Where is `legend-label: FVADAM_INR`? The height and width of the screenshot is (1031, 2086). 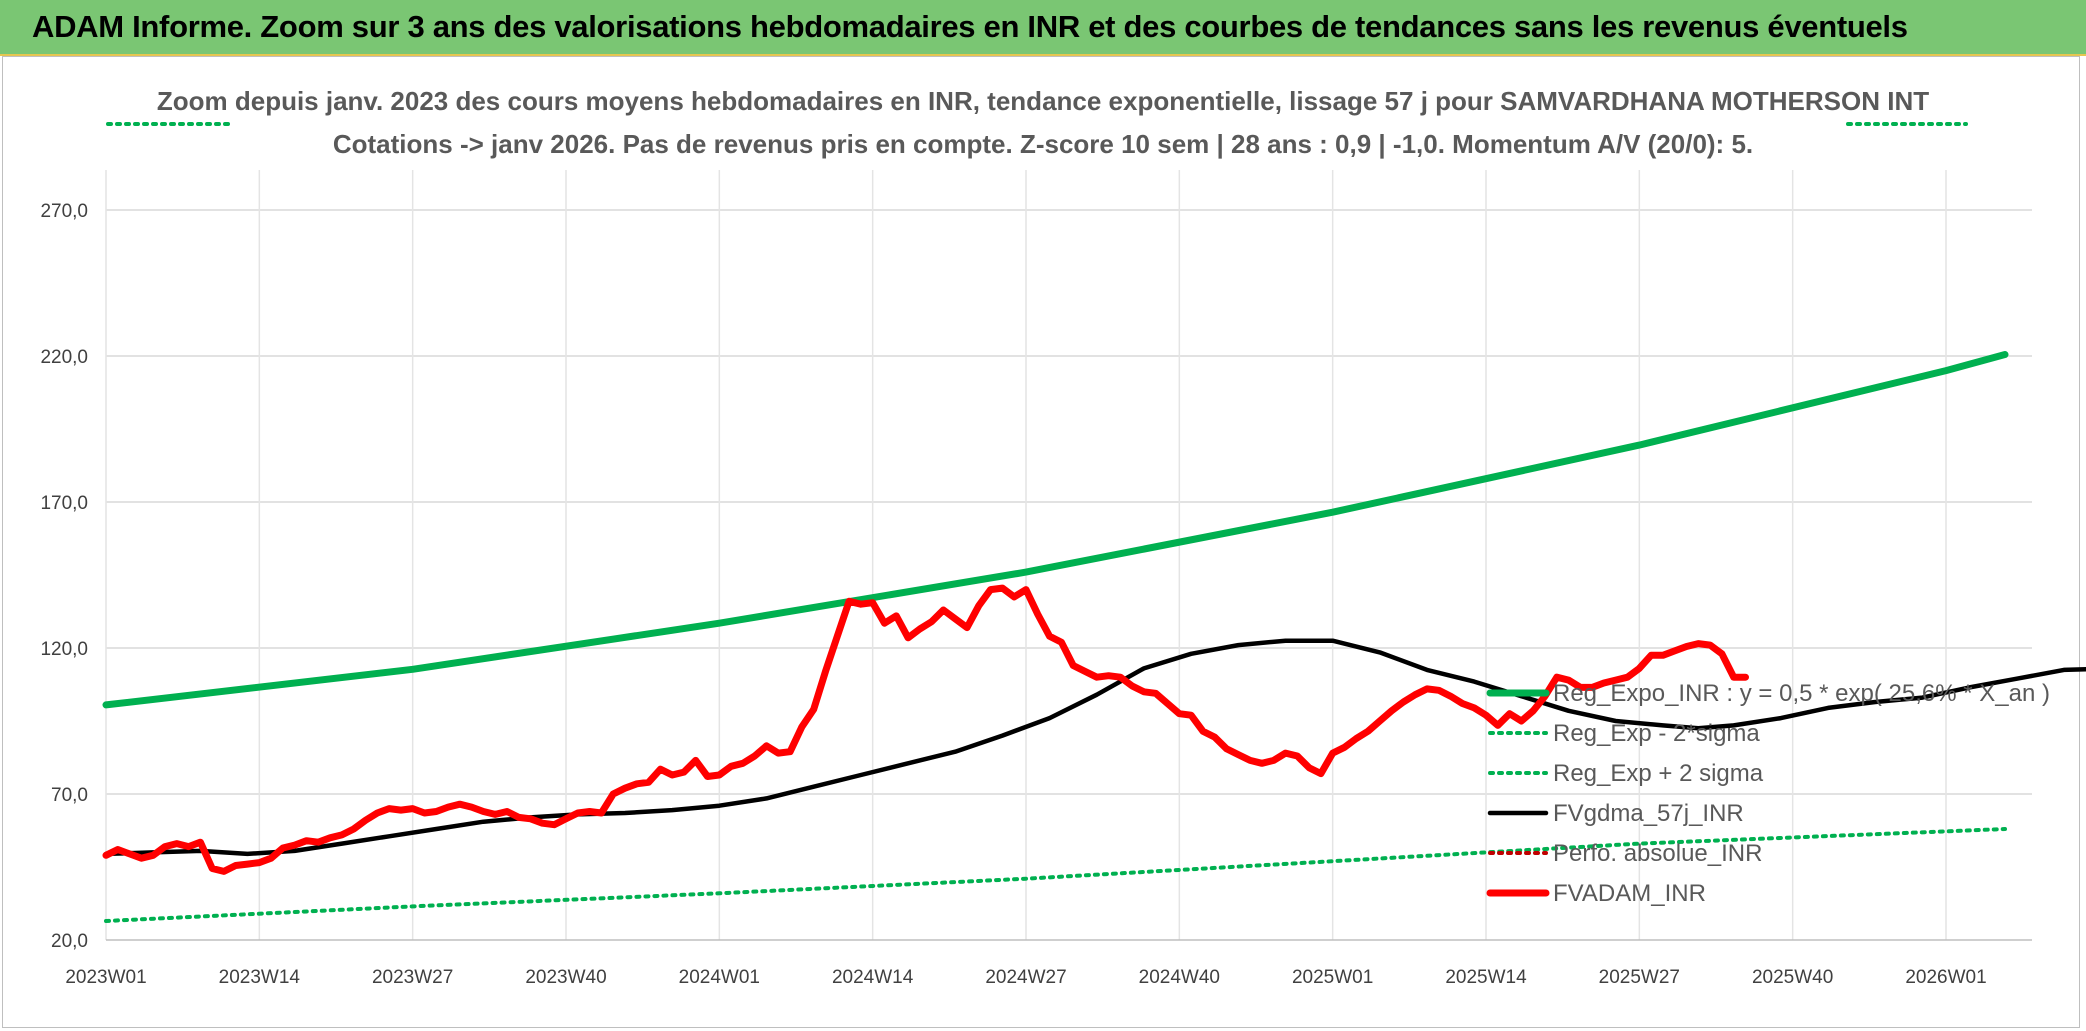
legend-label: FVADAM_INR is located at coordinates (1629, 893).